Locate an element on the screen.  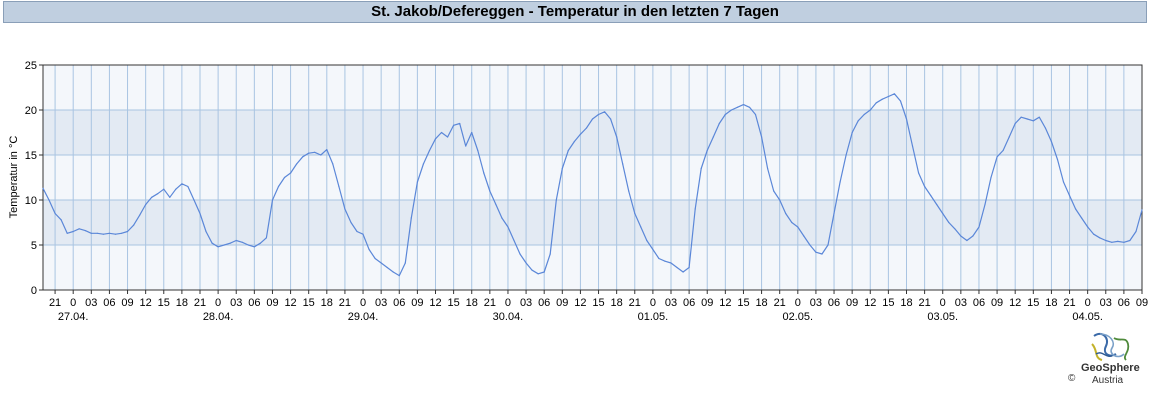
y-tick-label: 0 is located at coordinates (34, 291).